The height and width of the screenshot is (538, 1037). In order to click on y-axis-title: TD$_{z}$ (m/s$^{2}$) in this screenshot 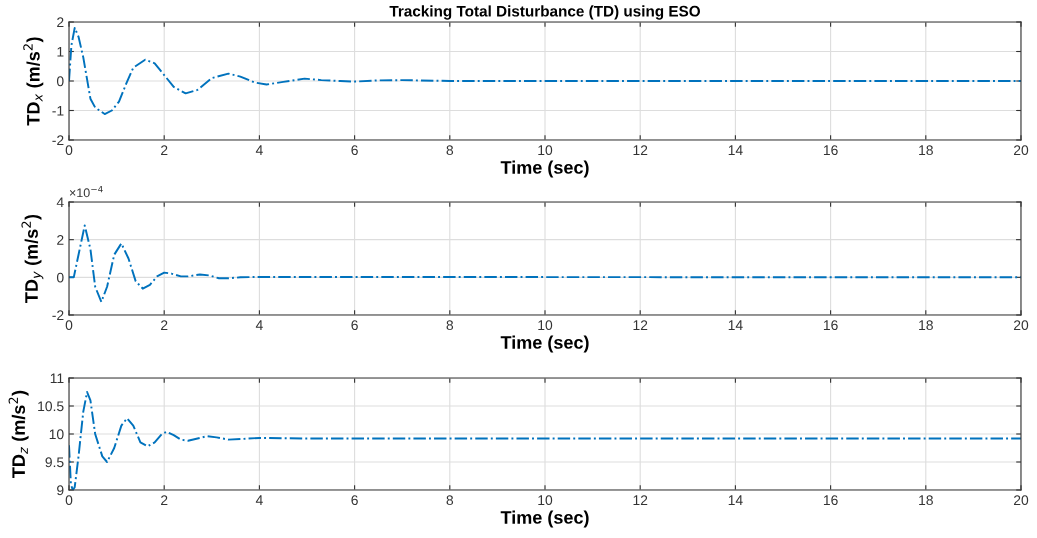, I will do `click(18, 434)`.